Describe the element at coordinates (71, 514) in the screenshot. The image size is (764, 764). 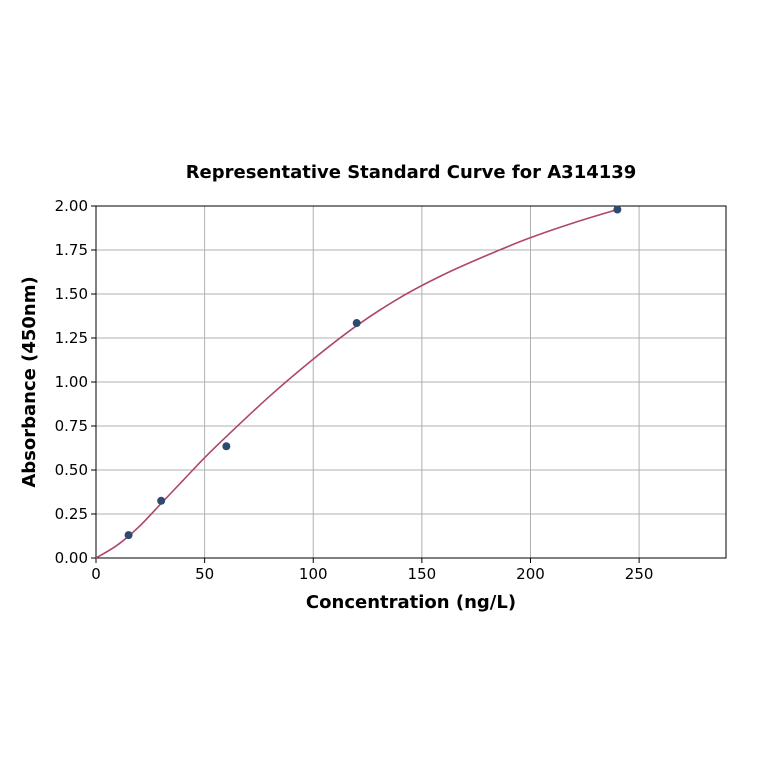
I see `y-tick-label: 0.25` at that location.